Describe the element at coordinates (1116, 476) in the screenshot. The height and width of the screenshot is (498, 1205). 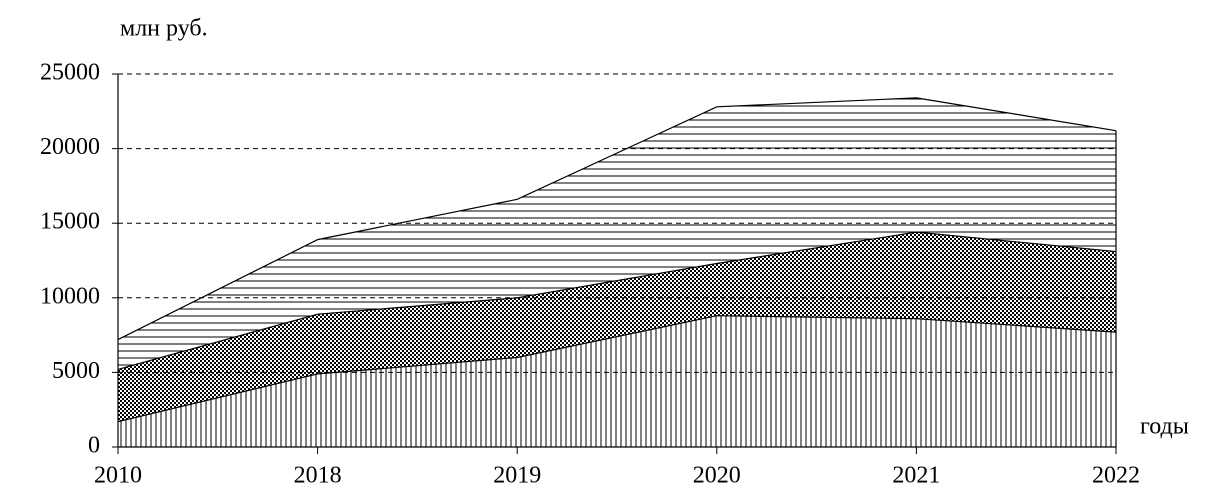
I see `x-tick-label: 2022` at that location.